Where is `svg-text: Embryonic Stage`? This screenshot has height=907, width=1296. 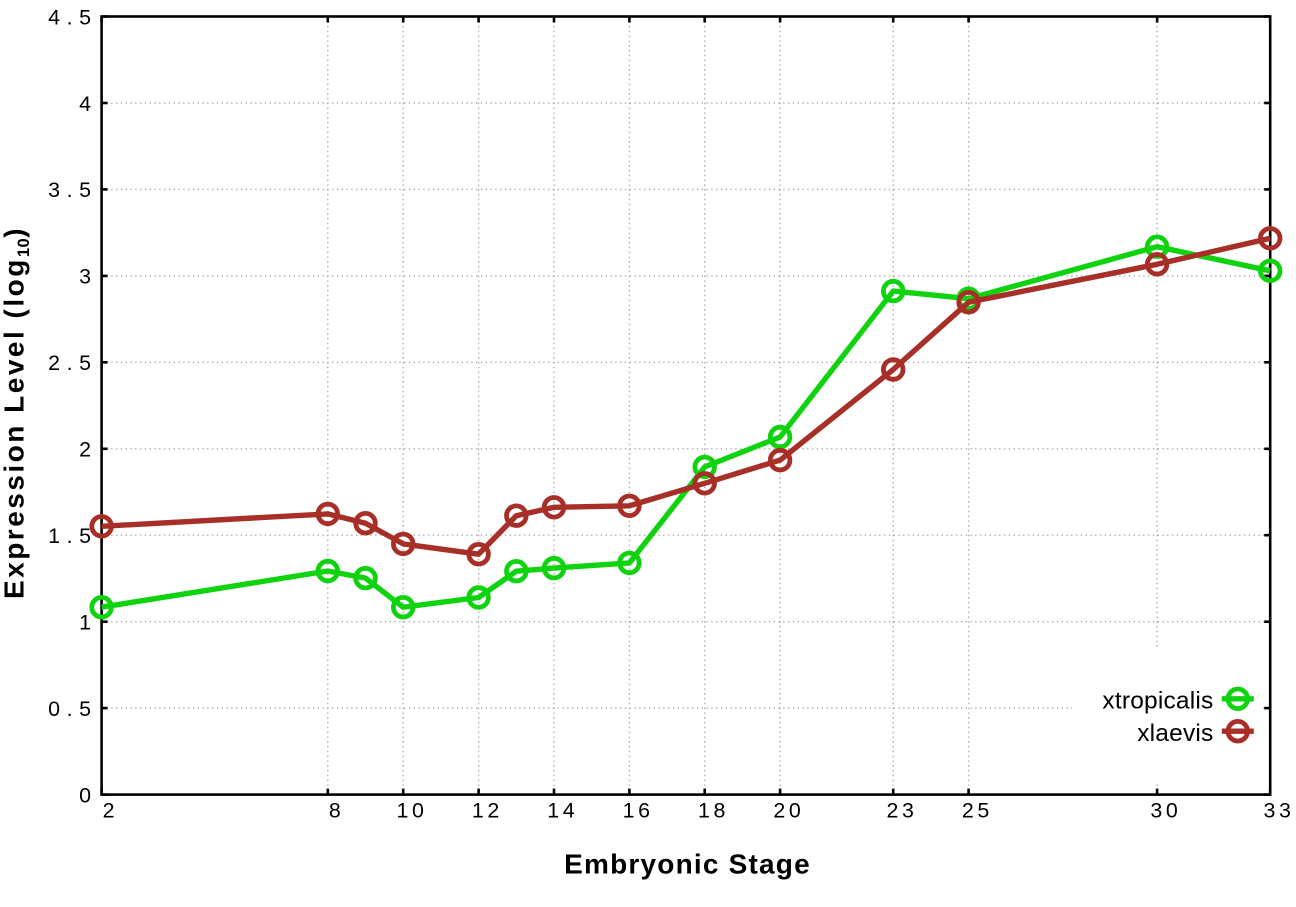
svg-text: Embryonic Stage is located at coordinates (687, 863).